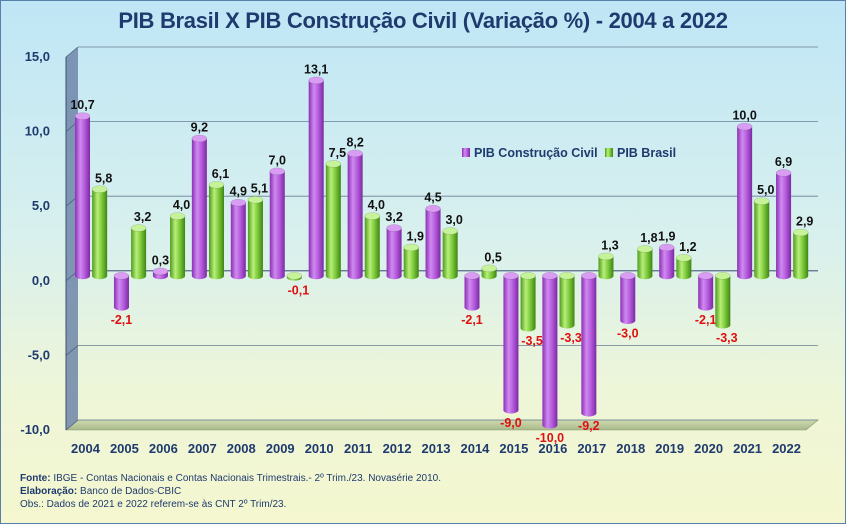 The height and width of the screenshot is (524, 846). Describe the element at coordinates (37, 56) in the screenshot. I see `y-tick-label: 15,0` at that location.